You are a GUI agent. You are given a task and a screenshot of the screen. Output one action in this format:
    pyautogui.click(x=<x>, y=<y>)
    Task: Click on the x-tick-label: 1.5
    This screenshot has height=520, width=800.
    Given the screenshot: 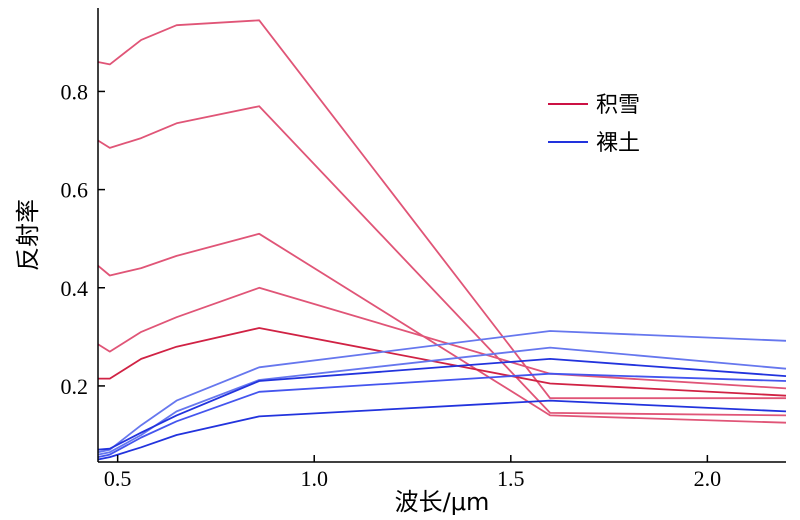 What is the action you would take?
    pyautogui.click(x=511, y=478)
    